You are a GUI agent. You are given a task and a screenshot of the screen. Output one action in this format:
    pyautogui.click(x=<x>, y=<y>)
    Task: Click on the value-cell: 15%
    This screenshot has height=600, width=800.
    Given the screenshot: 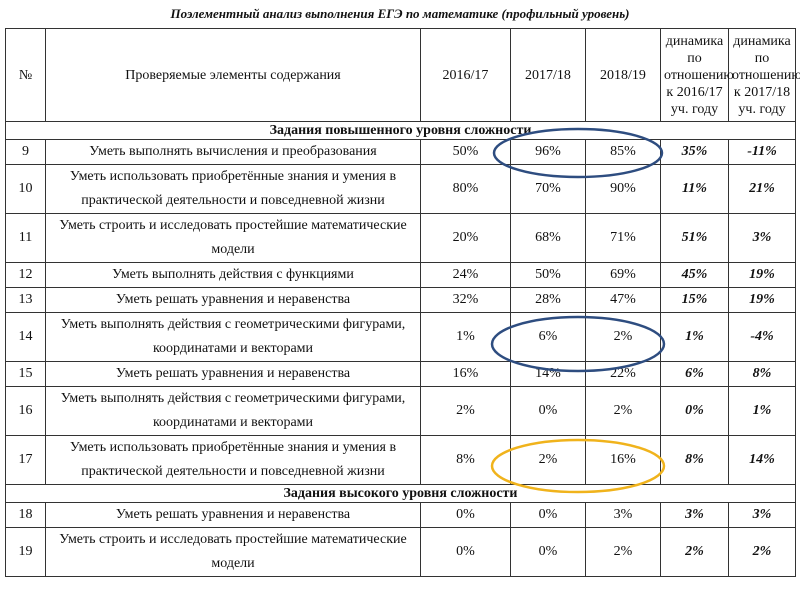 What is the action you would take?
    pyautogui.click(x=694, y=300)
    